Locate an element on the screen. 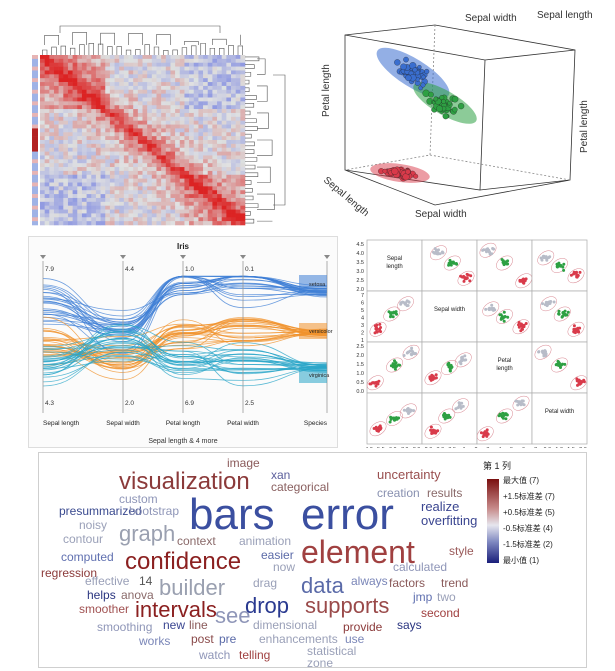  left-tick-label: 2.5 is located at coordinates (360, 281).